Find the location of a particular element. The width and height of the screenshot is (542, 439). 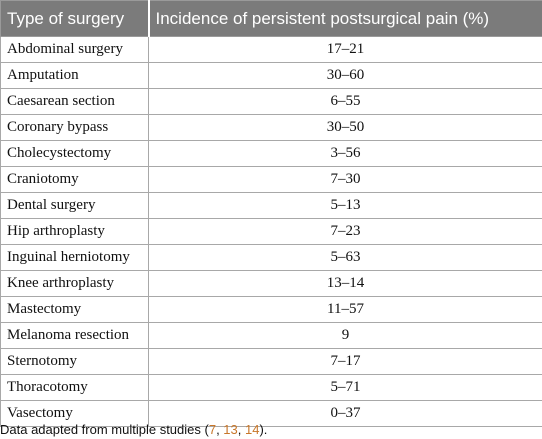

table-row: Craniotomy 7–30 is located at coordinates (271, 179).